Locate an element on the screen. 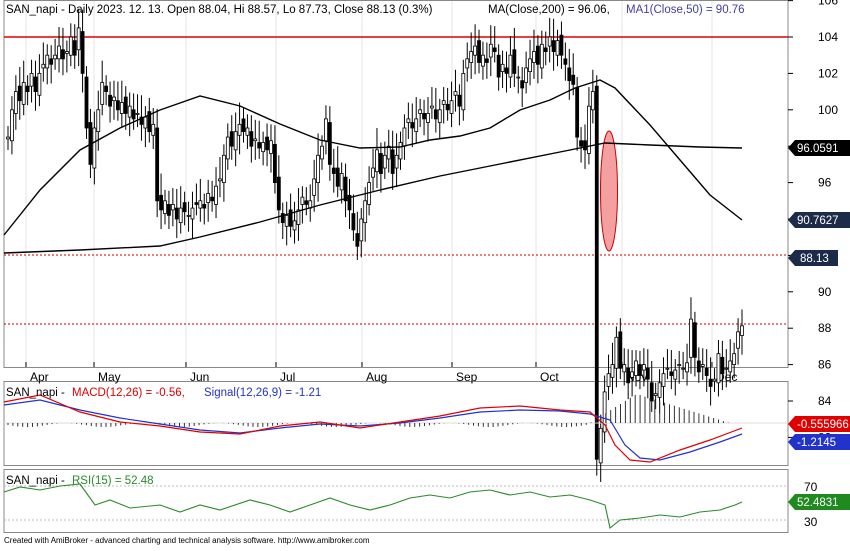 The image size is (850, 551). rsi-legend-ticker: SAN_napi - is located at coordinates (35, 481).